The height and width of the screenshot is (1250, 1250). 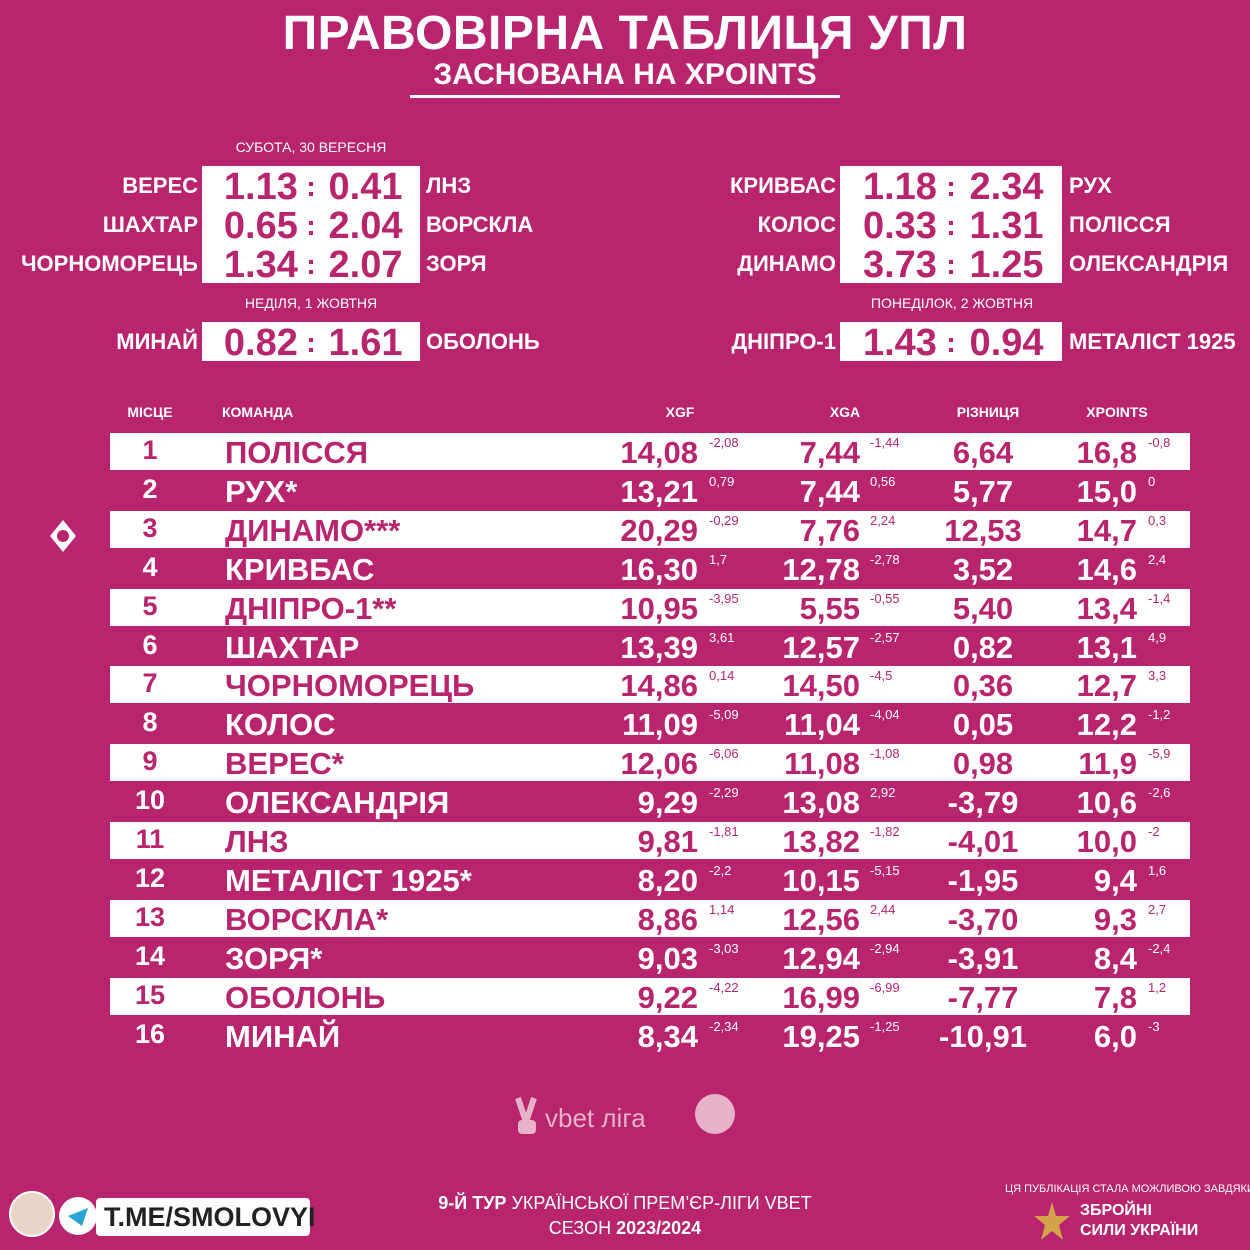 What do you see at coordinates (260, 265) in the screenshot?
I see `home-xg: 1.34` at bounding box center [260, 265].